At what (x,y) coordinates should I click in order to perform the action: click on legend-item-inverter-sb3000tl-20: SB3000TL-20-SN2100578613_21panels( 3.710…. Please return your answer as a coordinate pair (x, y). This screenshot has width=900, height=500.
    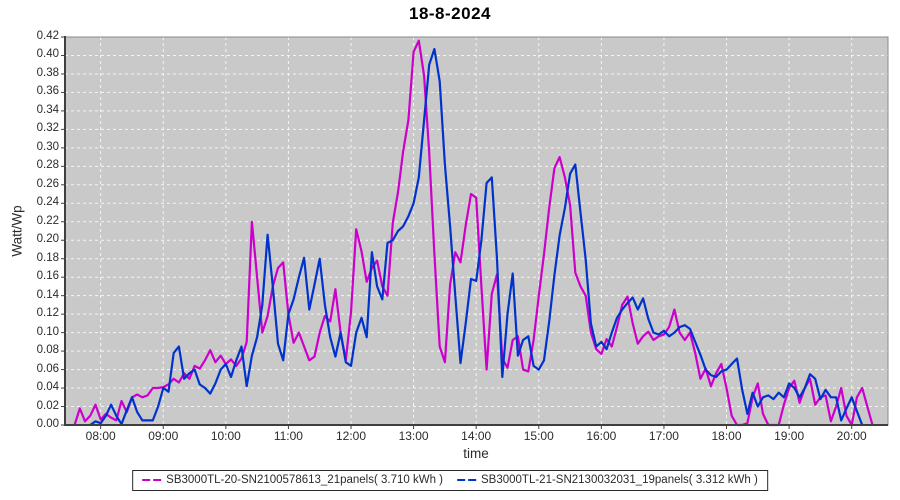
    Looking at the image, I should click on (292, 480).